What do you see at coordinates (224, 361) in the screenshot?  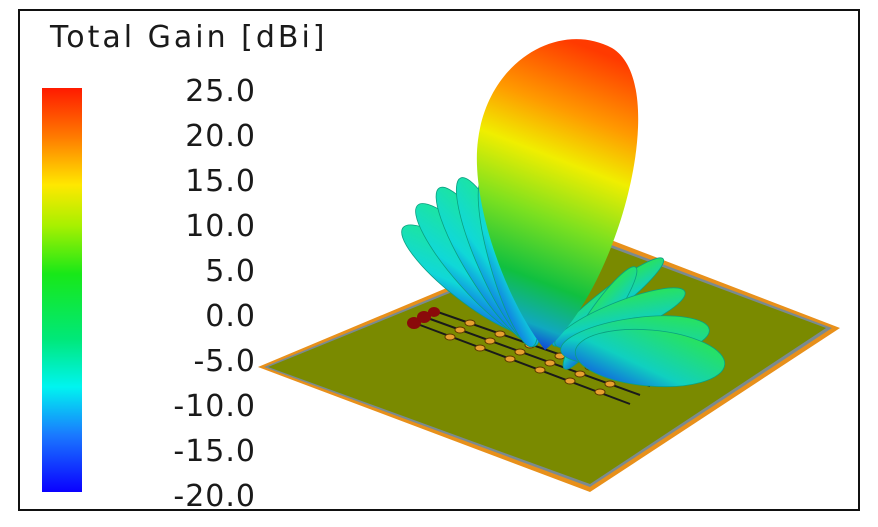 I see `tick-label: -5.0` at bounding box center [224, 361].